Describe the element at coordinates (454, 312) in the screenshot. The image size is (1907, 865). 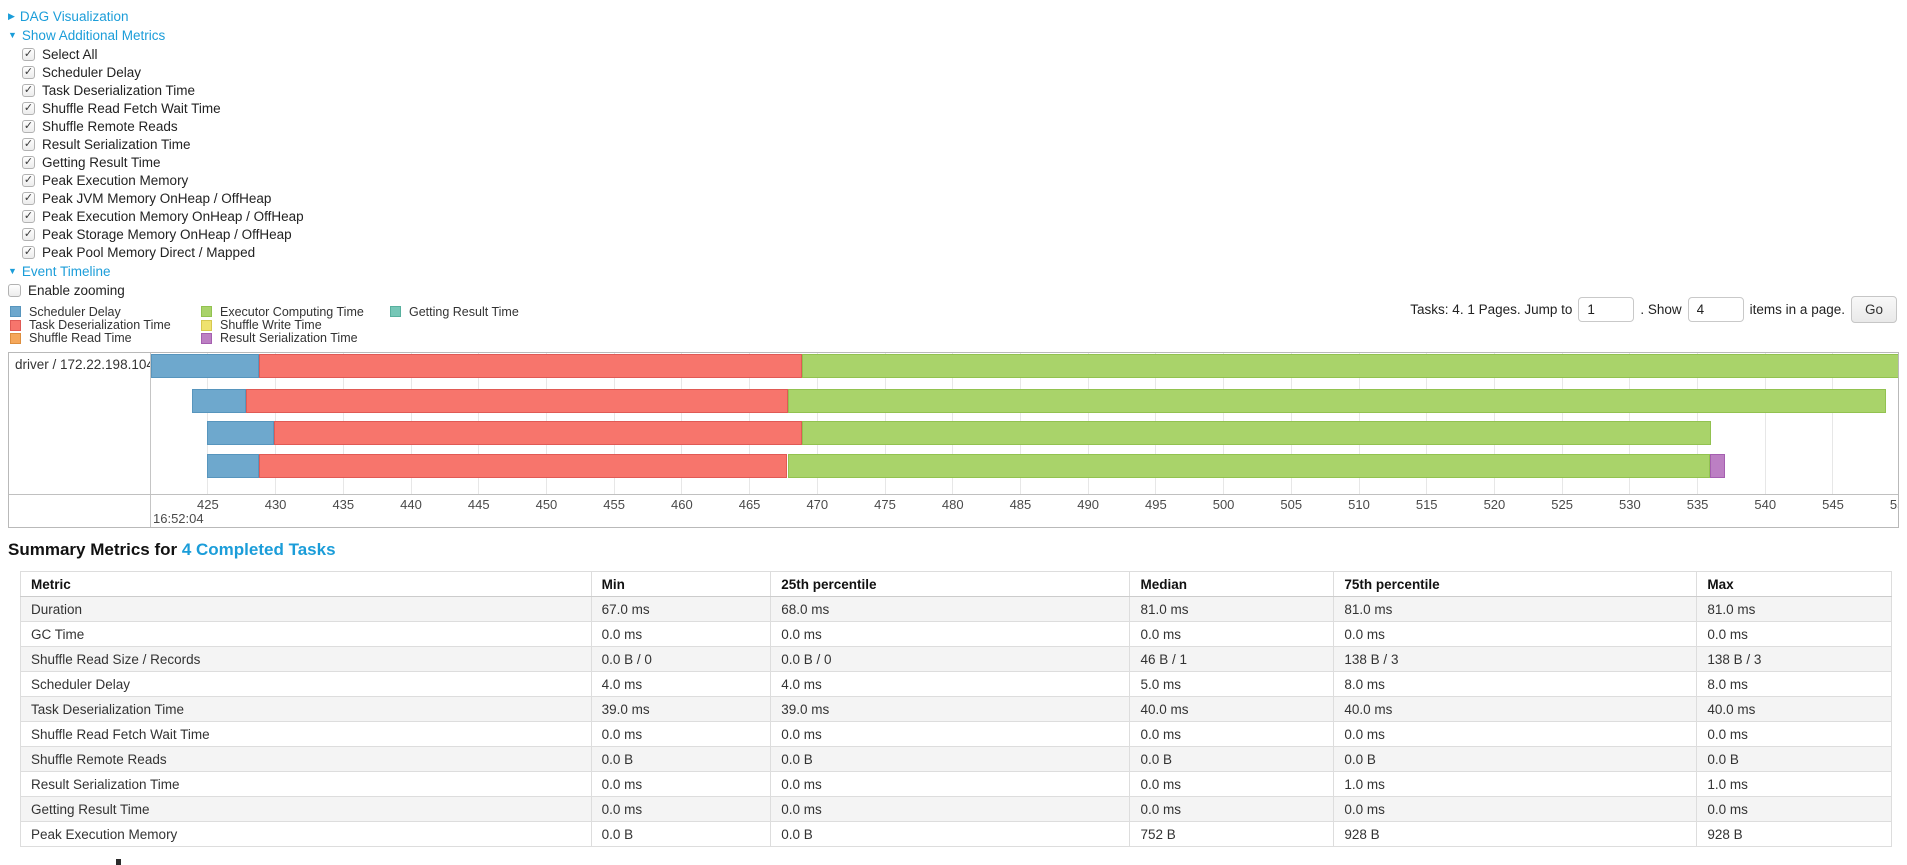
I see `legend-column: Getting Result Time` at that location.